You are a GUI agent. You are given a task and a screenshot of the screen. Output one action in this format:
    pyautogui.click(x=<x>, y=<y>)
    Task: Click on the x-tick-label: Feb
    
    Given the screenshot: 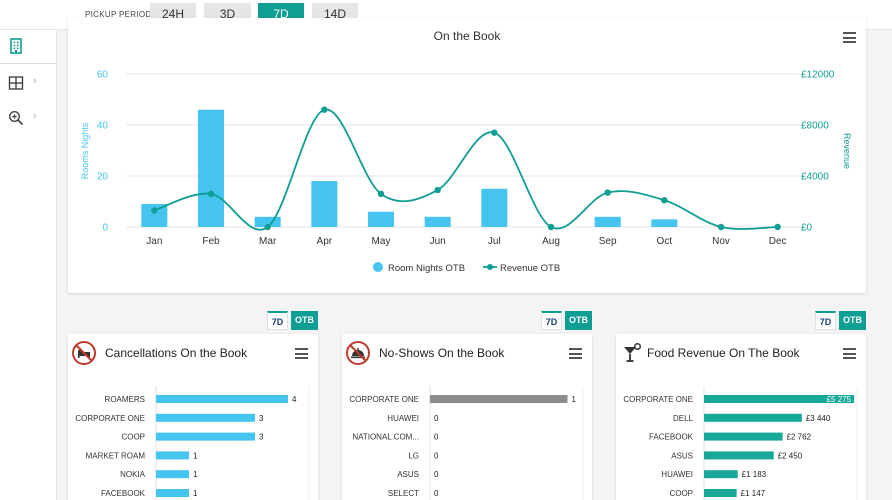 What is the action you would take?
    pyautogui.click(x=211, y=241)
    